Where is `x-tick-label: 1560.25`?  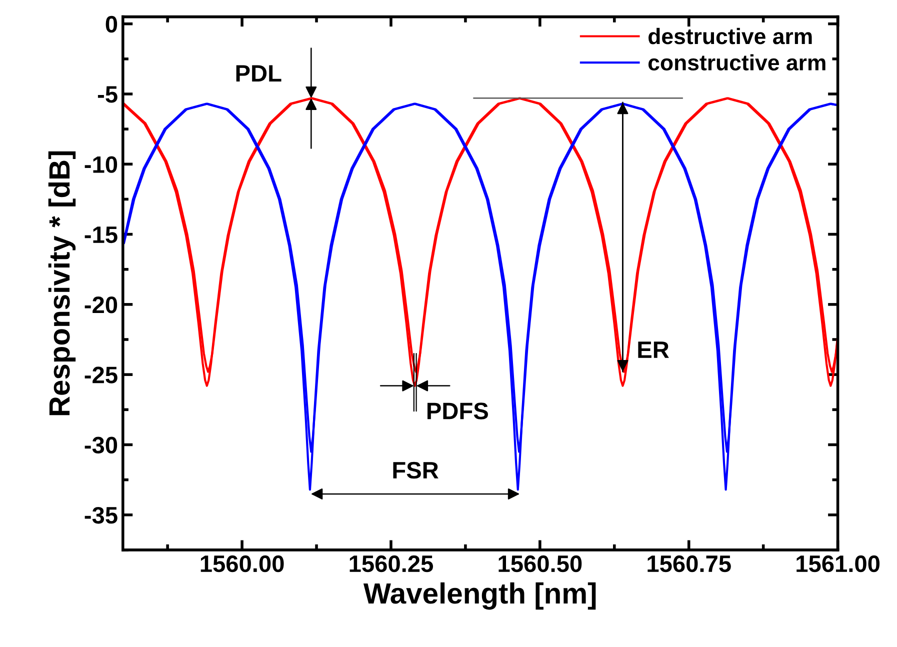 x-tick-label: 1560.25 is located at coordinates (391, 563).